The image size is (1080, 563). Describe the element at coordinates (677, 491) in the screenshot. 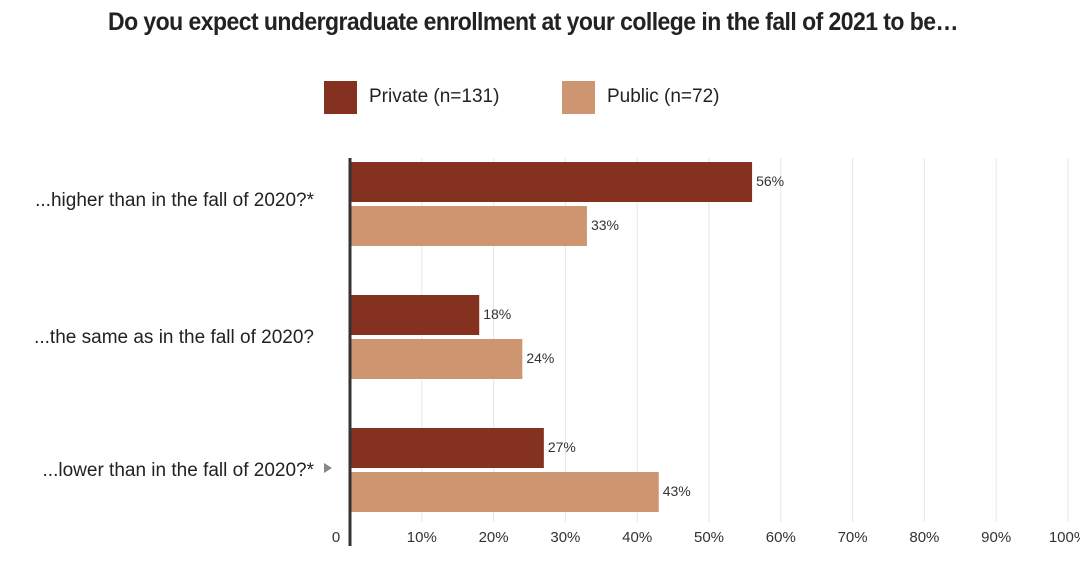

I see `data-label: 43%` at that location.